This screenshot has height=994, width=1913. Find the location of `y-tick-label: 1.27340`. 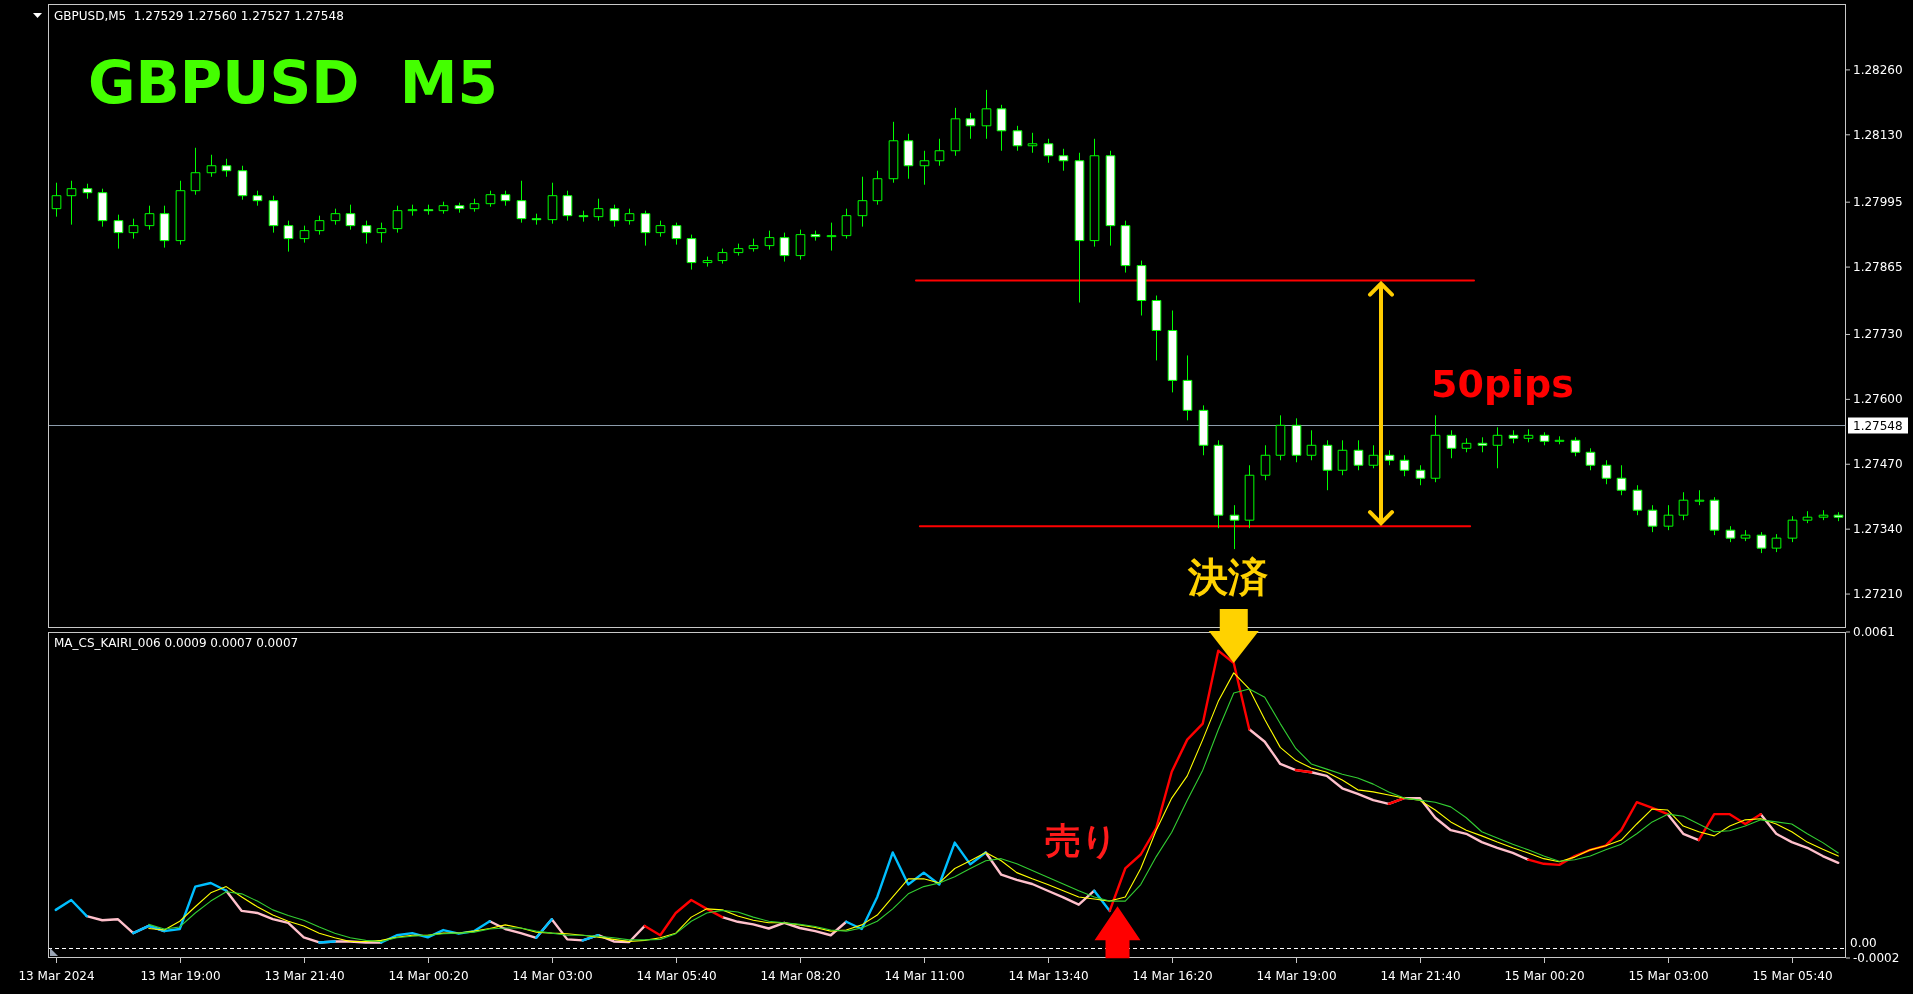

y-tick-label: 1.27340 is located at coordinates (1878, 529).